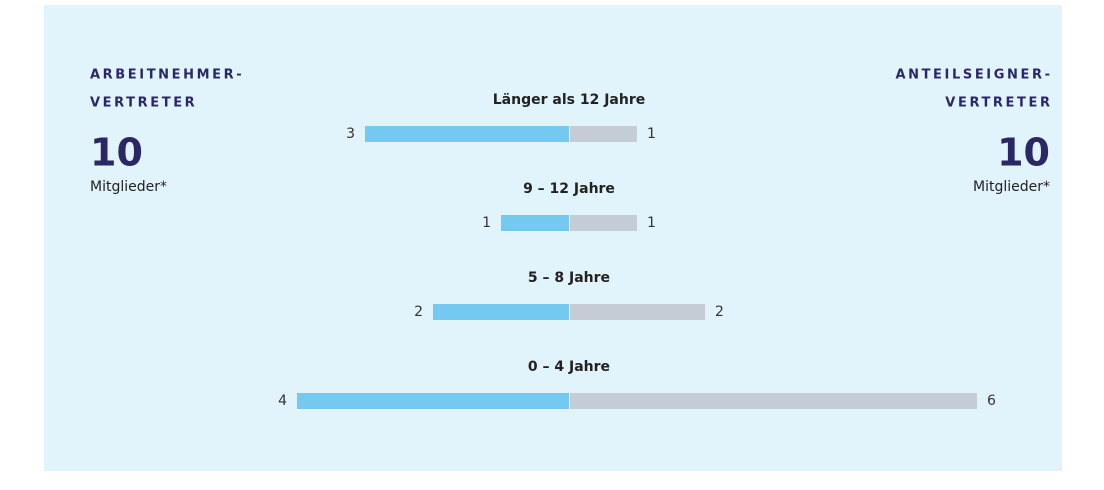  What do you see at coordinates (167, 75) in the screenshot?
I see `series-heading: ARBEITNEHMER-` at bounding box center [167, 75].